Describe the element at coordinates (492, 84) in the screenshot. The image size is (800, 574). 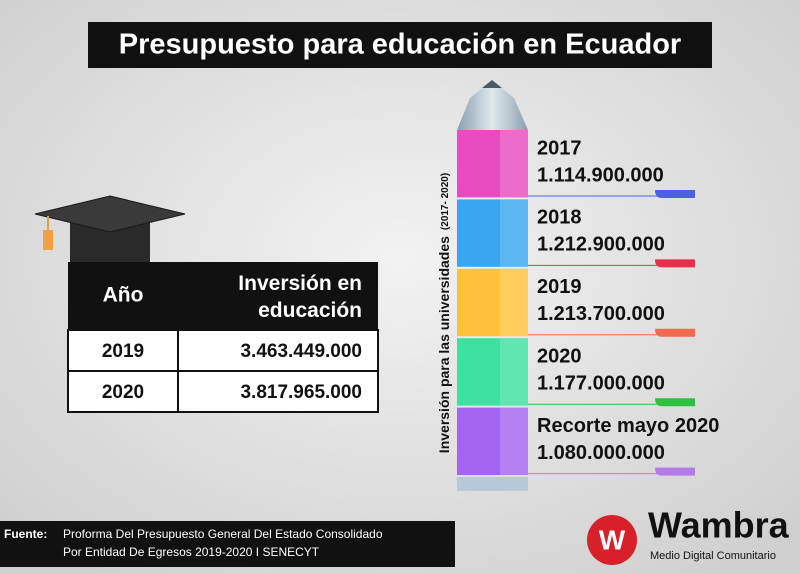
I see `pencil-lead` at that location.